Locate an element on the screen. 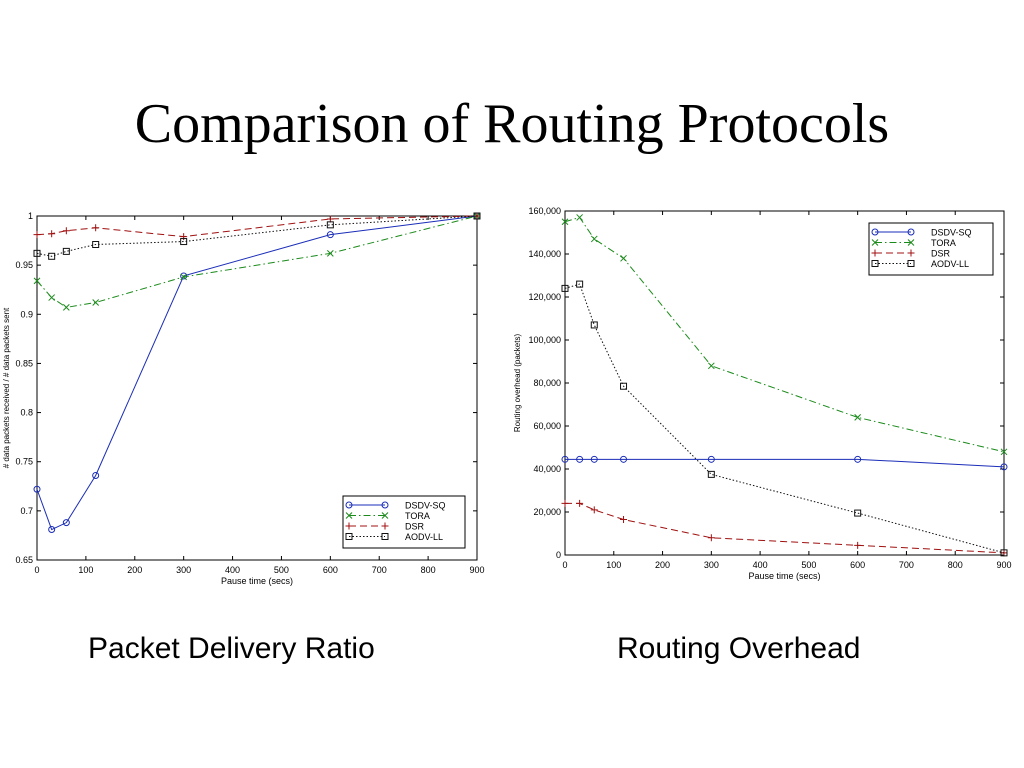  y-tick-label: 0.7 is located at coordinates (26, 511).